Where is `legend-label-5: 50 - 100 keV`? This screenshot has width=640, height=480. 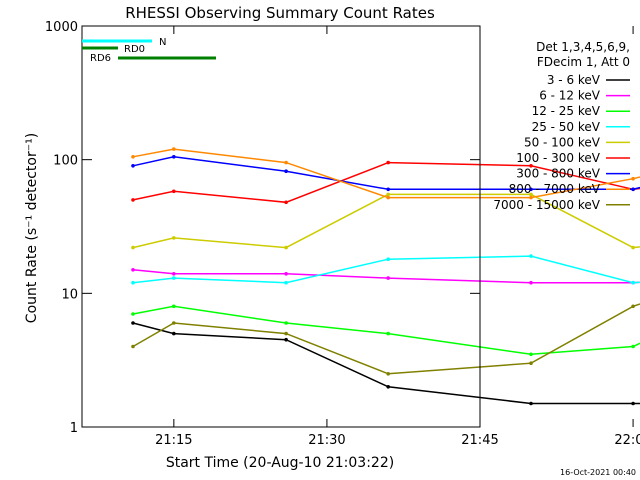
legend-label-5: 50 - 100 keV is located at coordinates (562, 142).